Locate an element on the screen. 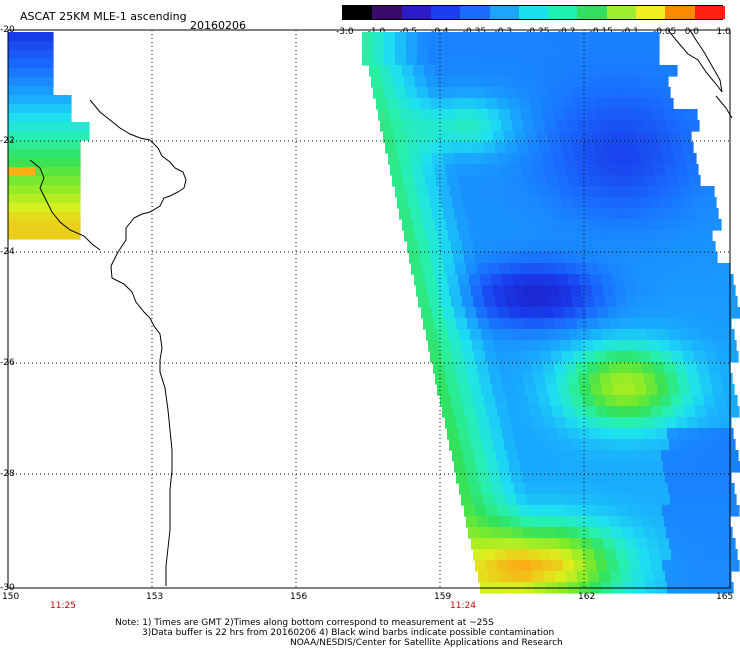  longitude-label: 162 is located at coordinates (587, 597).